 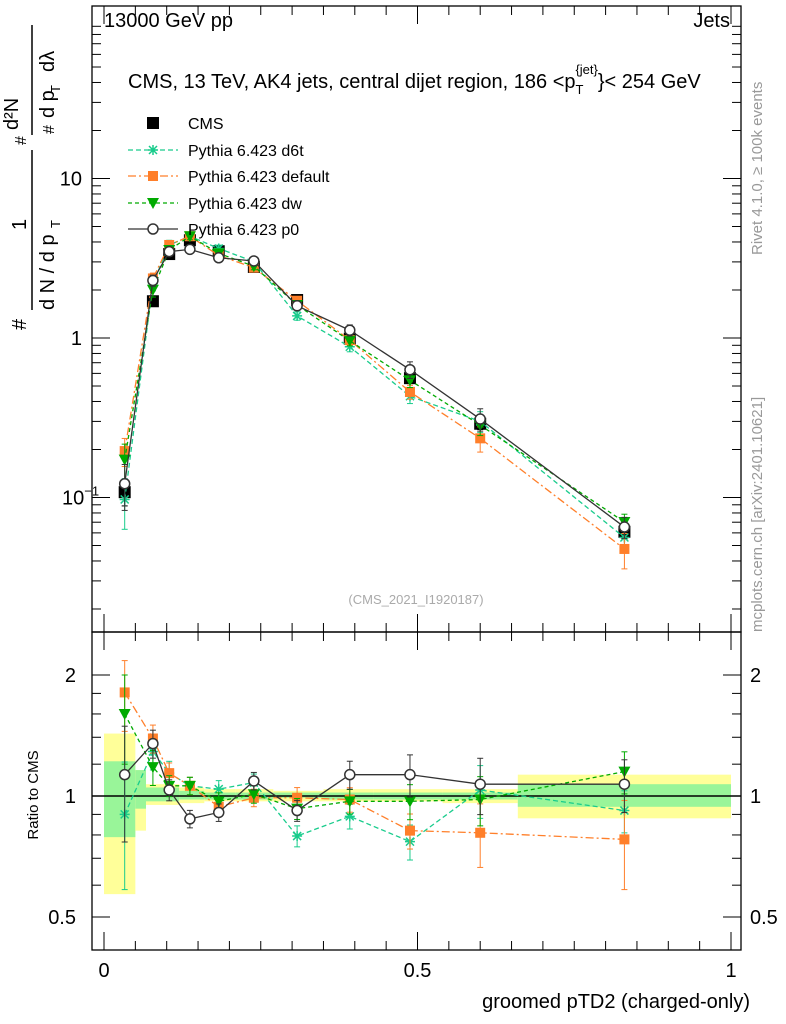 What do you see at coordinates (20, 224) in the screenshot?
I see `svg-text: 1` at bounding box center [20, 224].